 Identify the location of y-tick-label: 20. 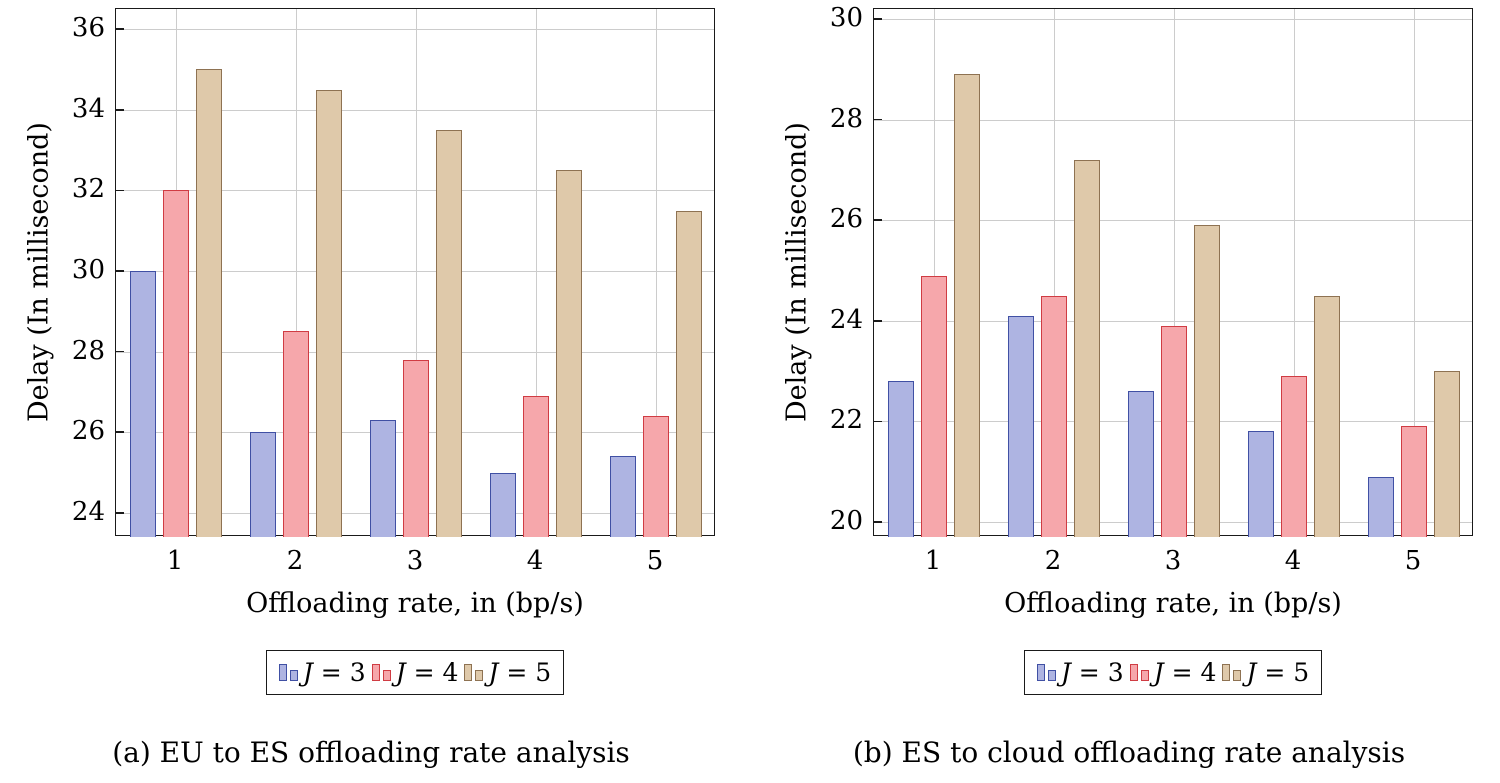
(846, 520).